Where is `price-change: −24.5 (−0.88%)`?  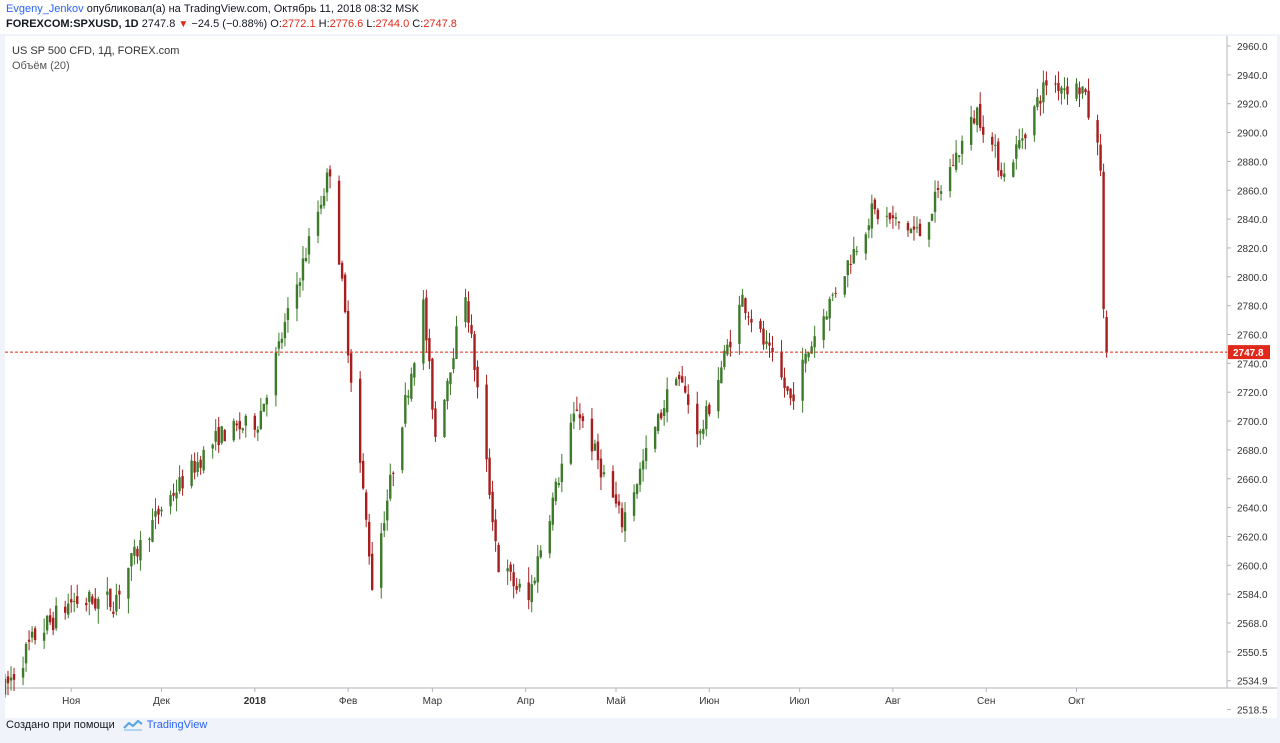 price-change: −24.5 (−0.88%) is located at coordinates (229, 24).